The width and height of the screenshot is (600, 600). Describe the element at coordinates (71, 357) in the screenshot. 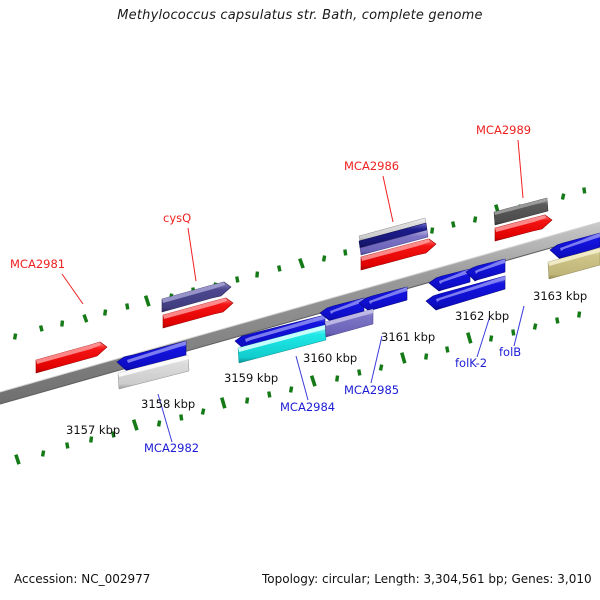

I see `gene-MCA2981` at that location.